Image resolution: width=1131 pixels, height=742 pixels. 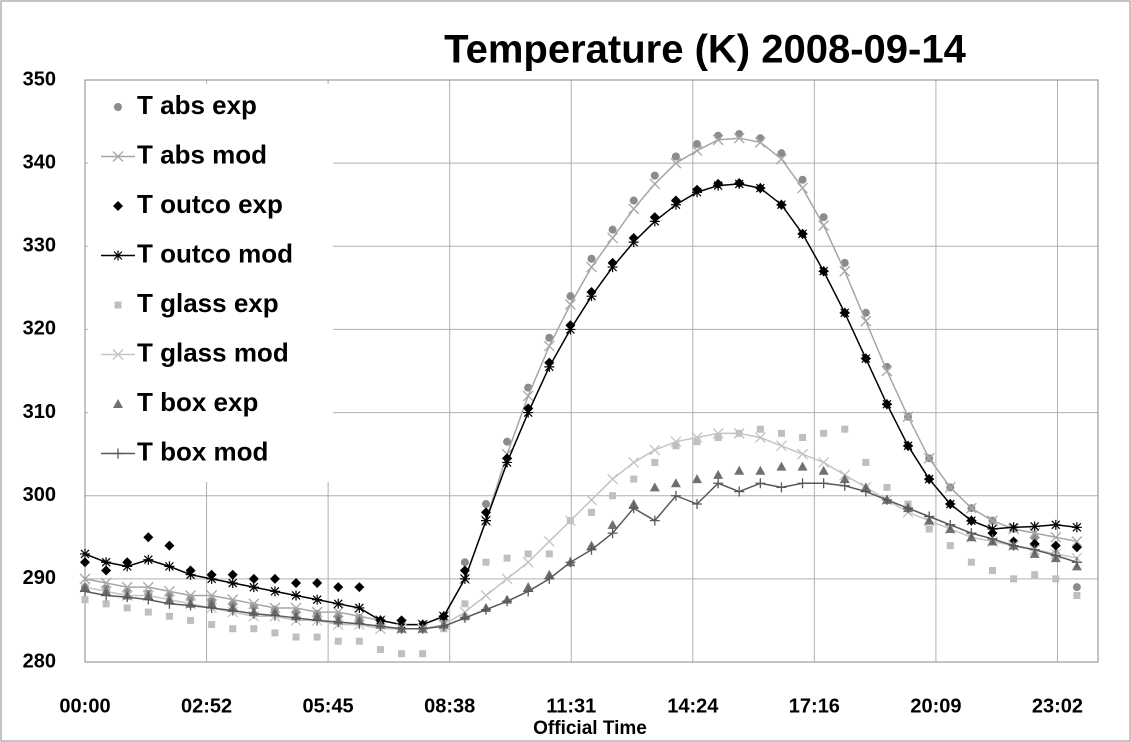 What do you see at coordinates (197, 105) in the screenshot?
I see `legend-label: T abs exp` at bounding box center [197, 105].